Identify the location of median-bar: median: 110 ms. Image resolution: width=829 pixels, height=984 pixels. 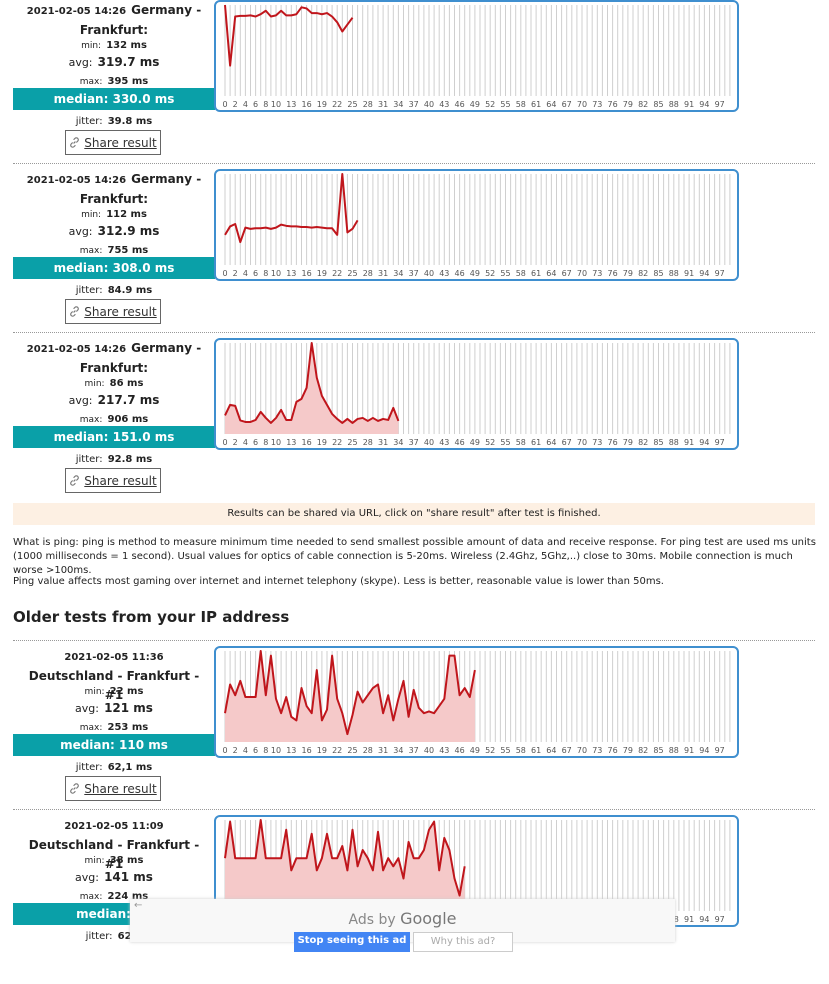
(114, 745).